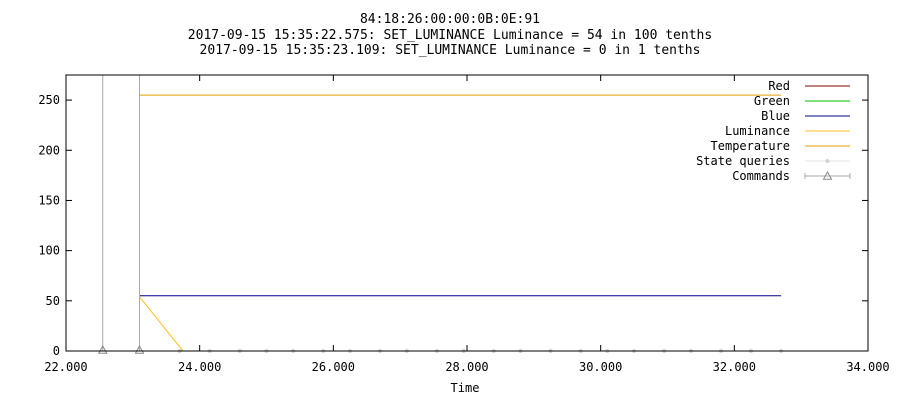 This screenshot has width=900, height=400. What do you see at coordinates (734, 367) in the screenshot?
I see `x-tick-label: 32.000` at bounding box center [734, 367].